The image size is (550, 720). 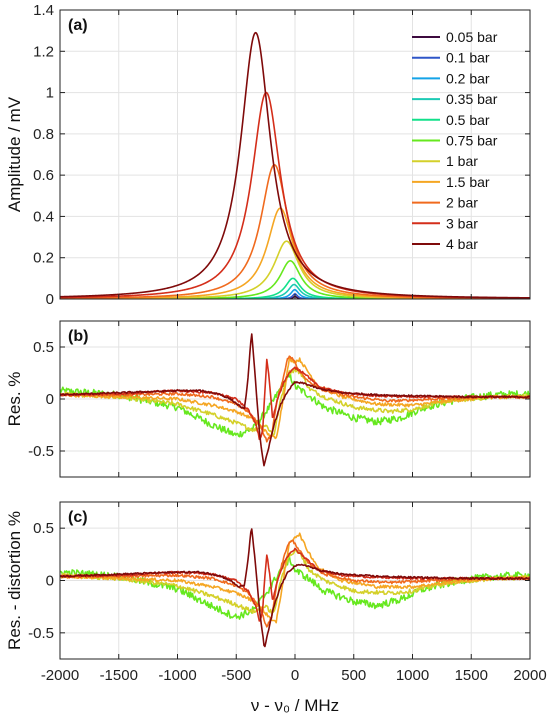 I want to click on series-line-1_5-bar, so click(x=295, y=578).